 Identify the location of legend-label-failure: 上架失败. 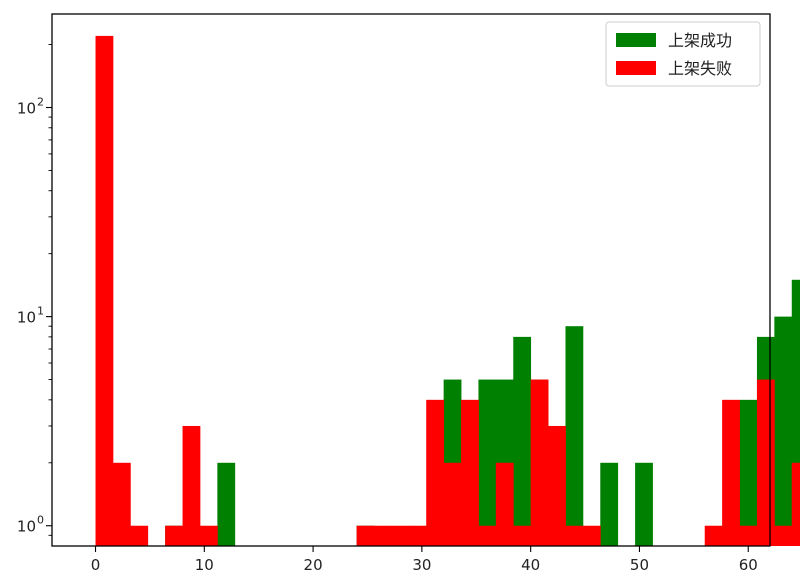
(700, 68).